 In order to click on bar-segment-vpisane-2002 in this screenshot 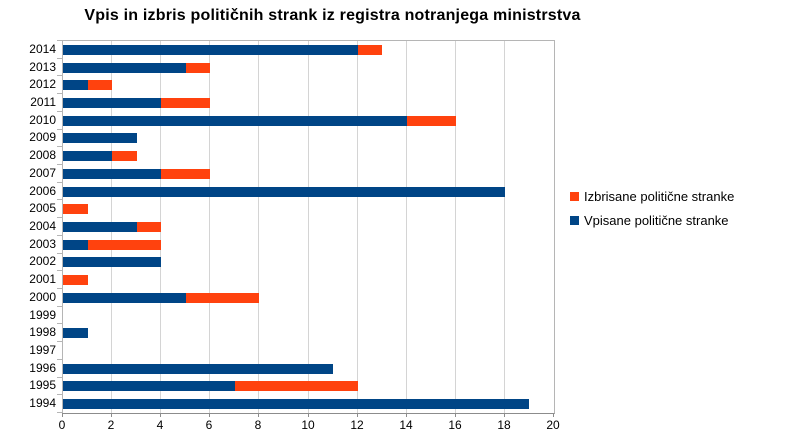, I will do `click(112, 262)`.